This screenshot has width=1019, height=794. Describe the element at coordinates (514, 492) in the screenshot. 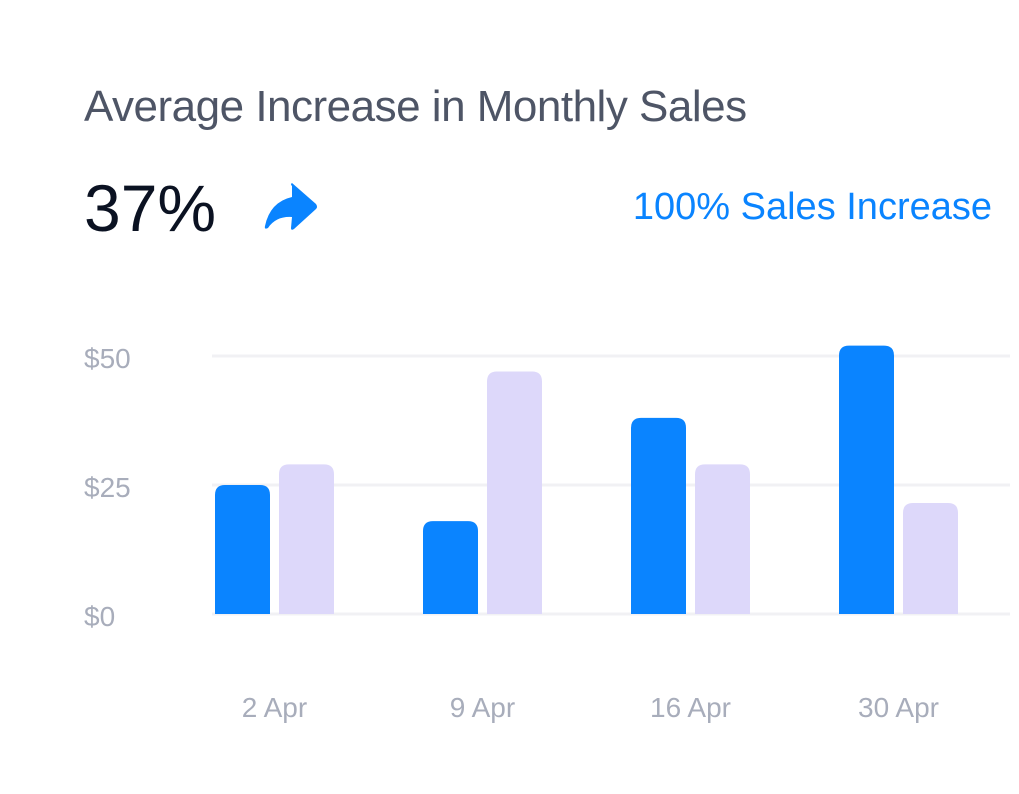

I see `bar-2-9-apr` at that location.